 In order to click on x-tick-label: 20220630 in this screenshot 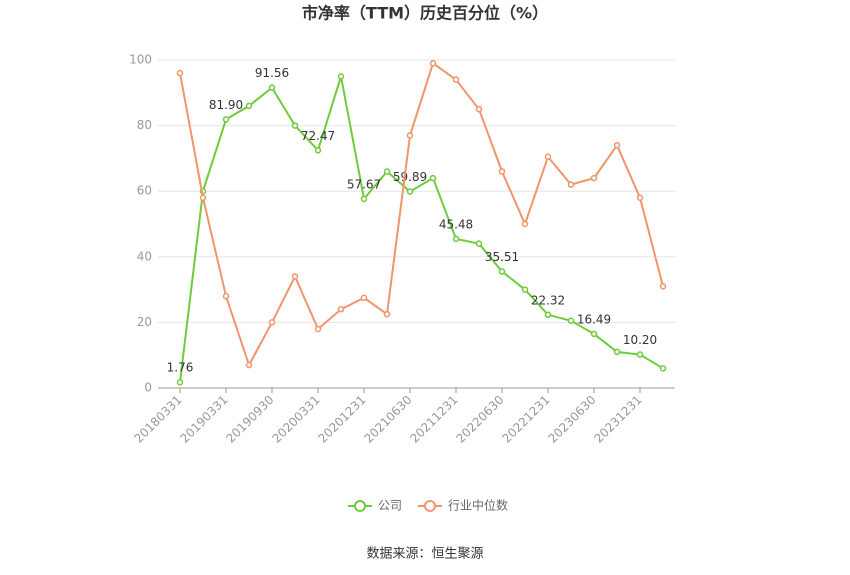, I will do `click(480, 419)`.